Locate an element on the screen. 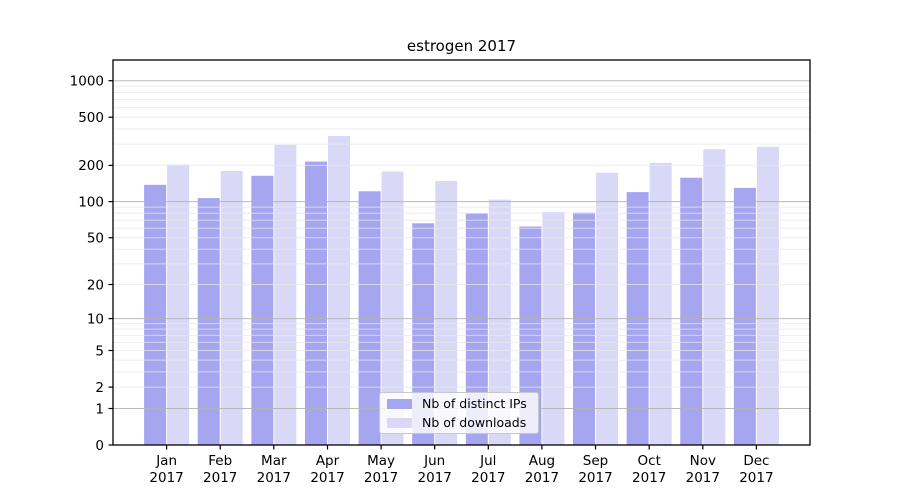 The image size is (900, 500). bar-distinct-ips-jun is located at coordinates (423, 334).